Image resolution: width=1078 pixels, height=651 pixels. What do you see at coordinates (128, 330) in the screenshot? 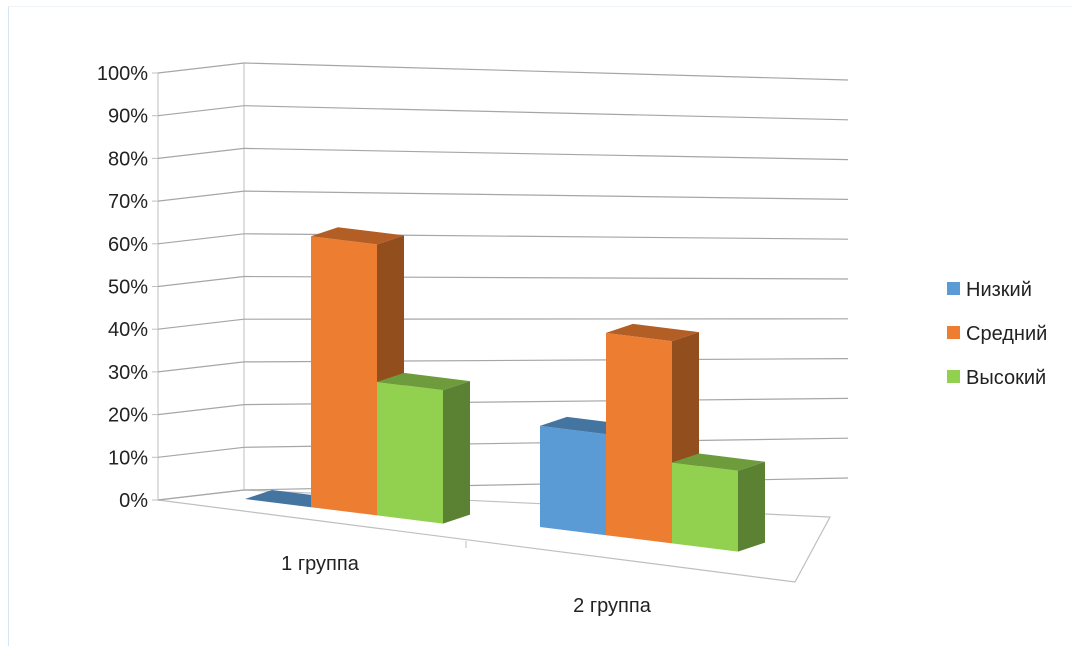
I see `y-tick-label: 40%` at bounding box center [128, 330].